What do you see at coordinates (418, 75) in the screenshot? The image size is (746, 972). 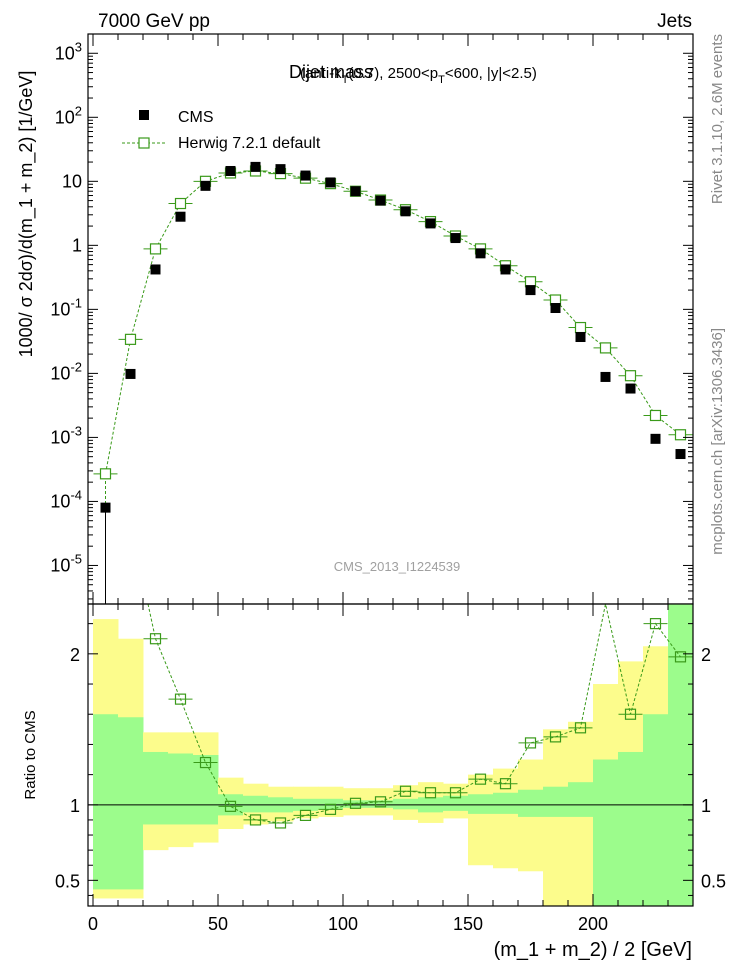 I see `plot-subtitle: (anti-kT(0.7), 2500<pT<600, |y|<2.5)` at bounding box center [418, 75].